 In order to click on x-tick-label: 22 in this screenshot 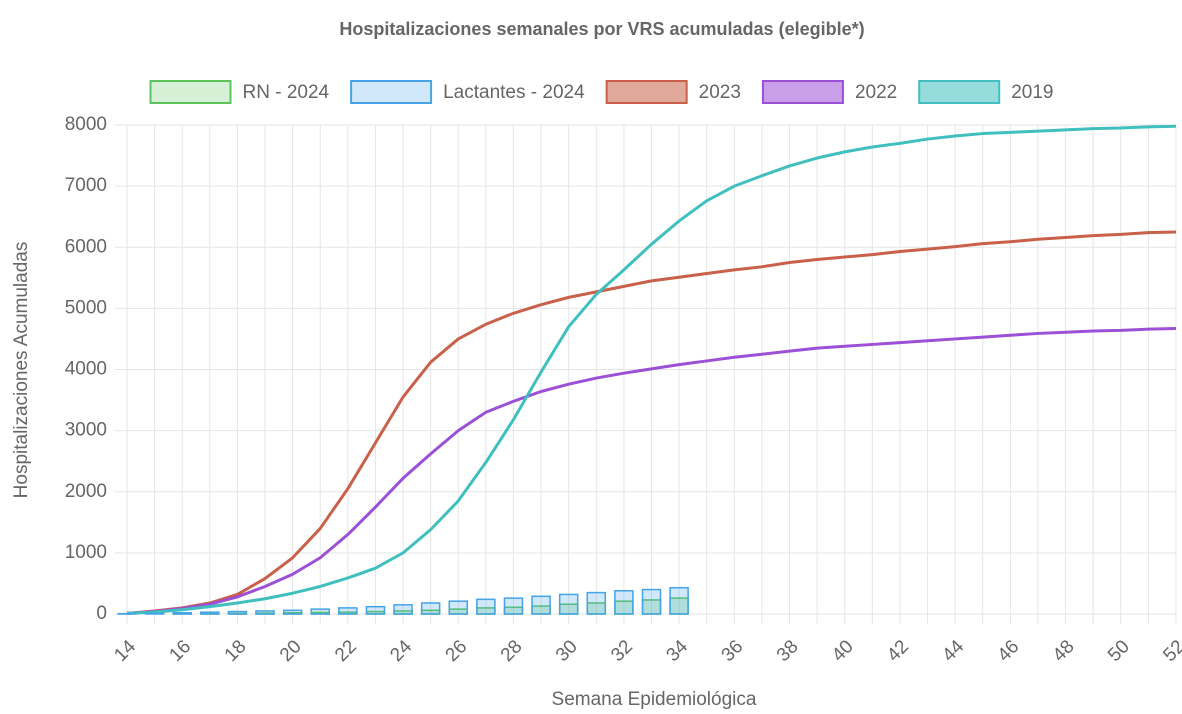, I will do `click(346, 651)`.